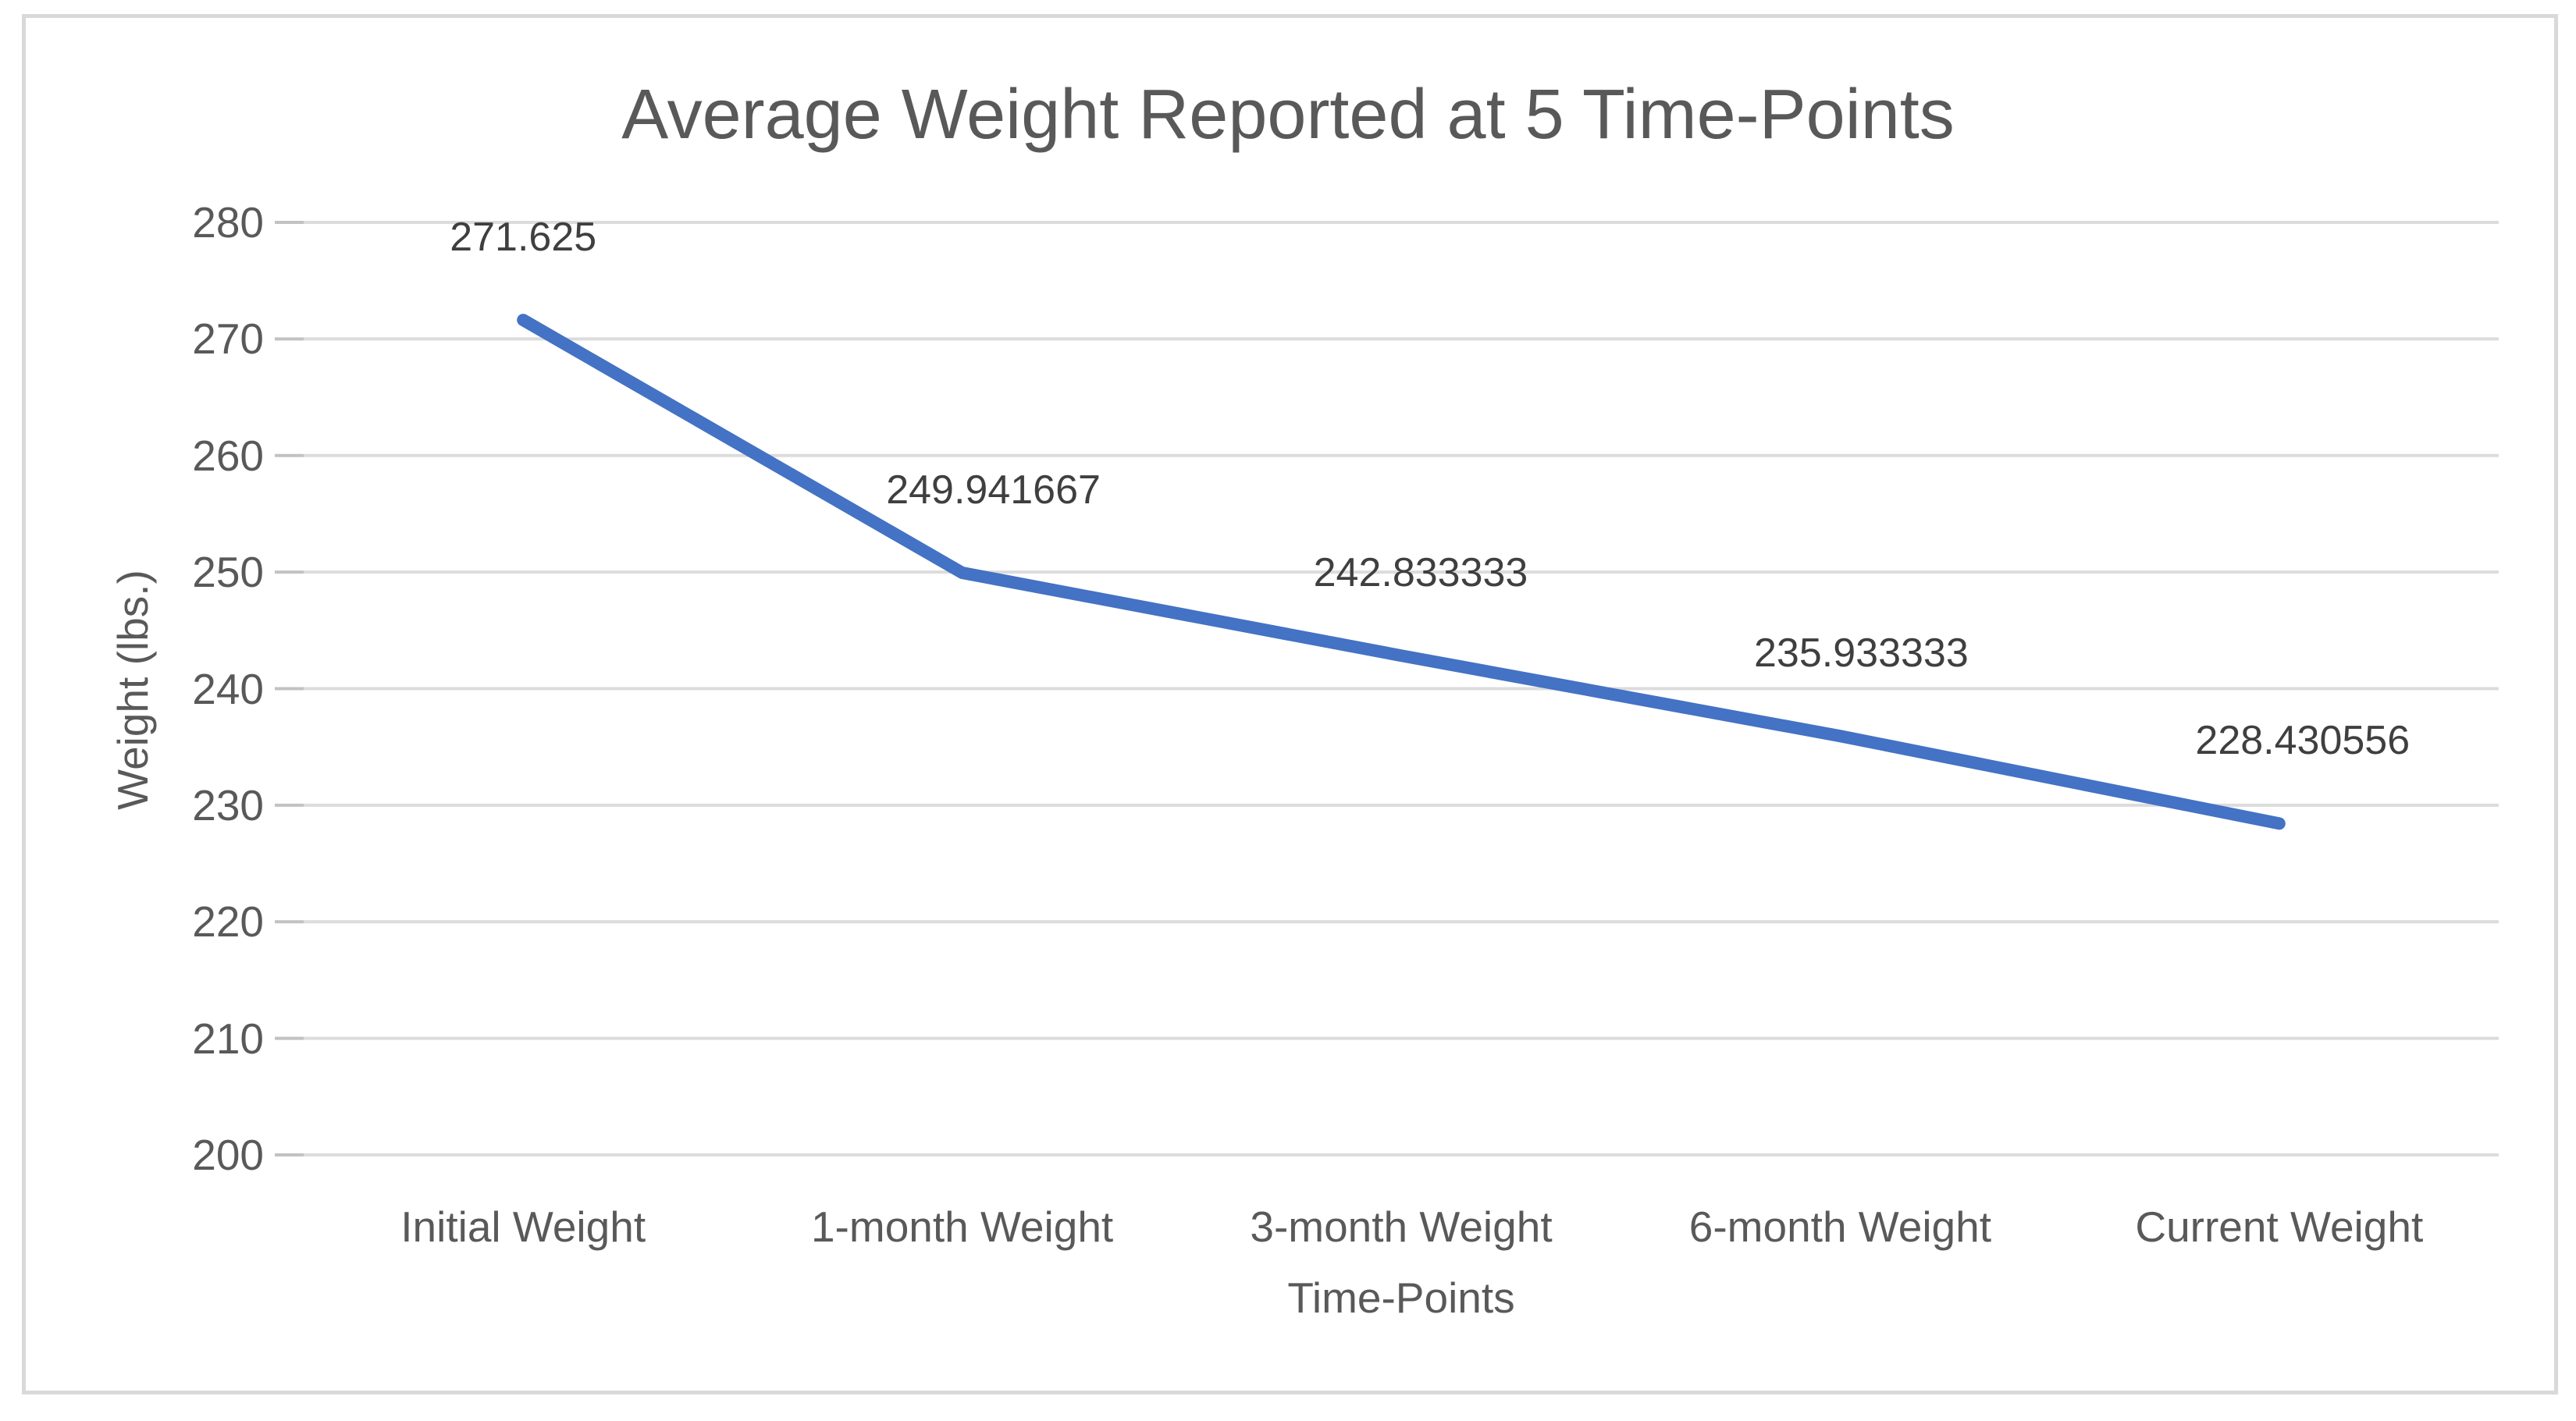 The width and height of the screenshot is (2576, 1421). I want to click on y-tick-label: 240, so click(228, 689).